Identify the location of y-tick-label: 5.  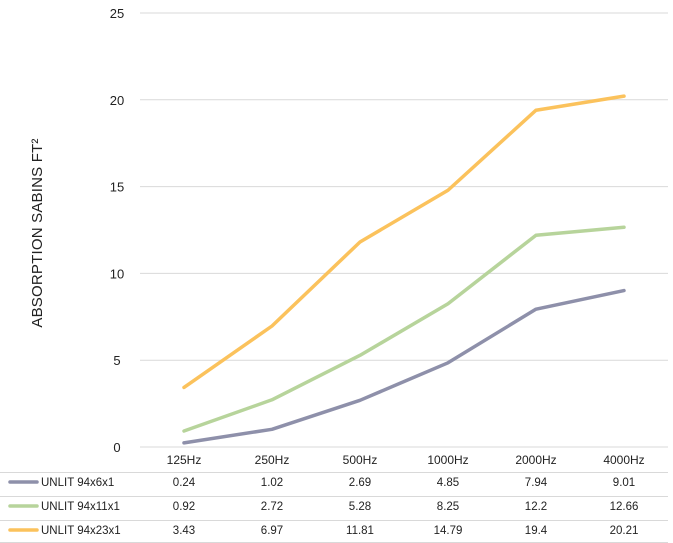
(116, 360).